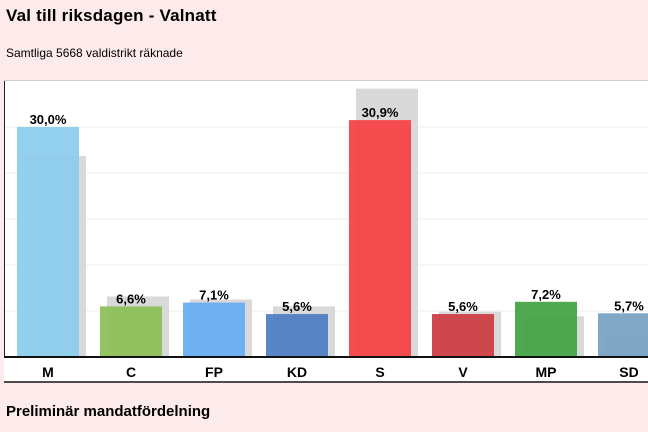 This screenshot has height=432, width=648. I want to click on bar-v, so click(463, 335).